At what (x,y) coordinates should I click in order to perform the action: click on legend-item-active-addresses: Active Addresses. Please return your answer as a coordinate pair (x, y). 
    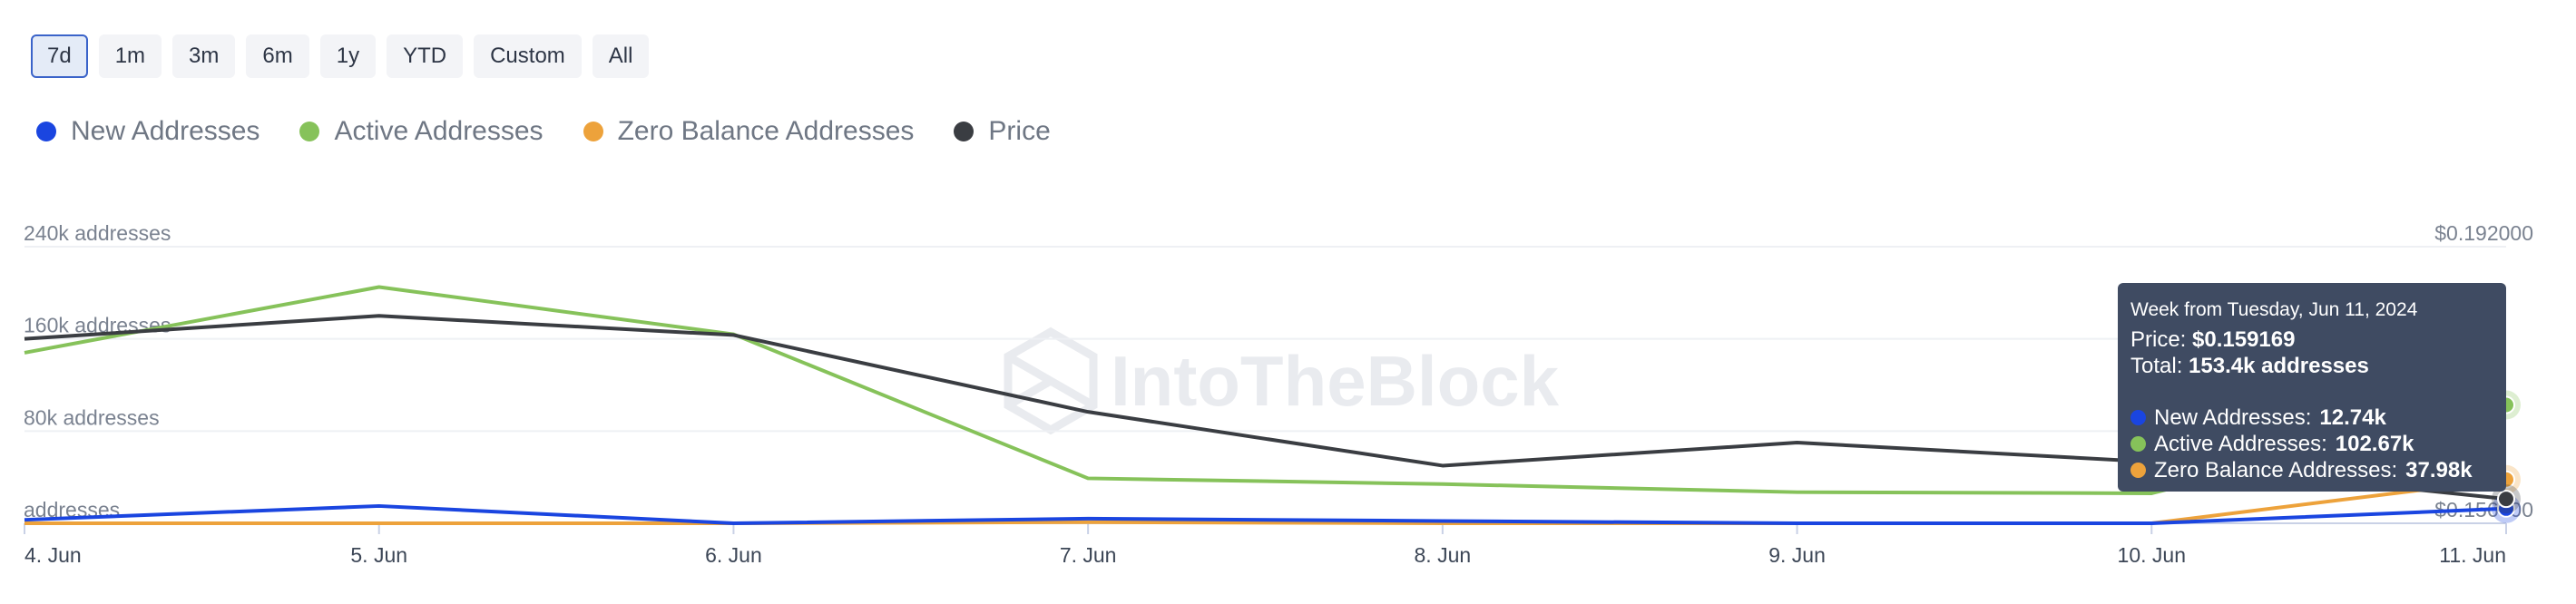
    Looking at the image, I should click on (421, 131).